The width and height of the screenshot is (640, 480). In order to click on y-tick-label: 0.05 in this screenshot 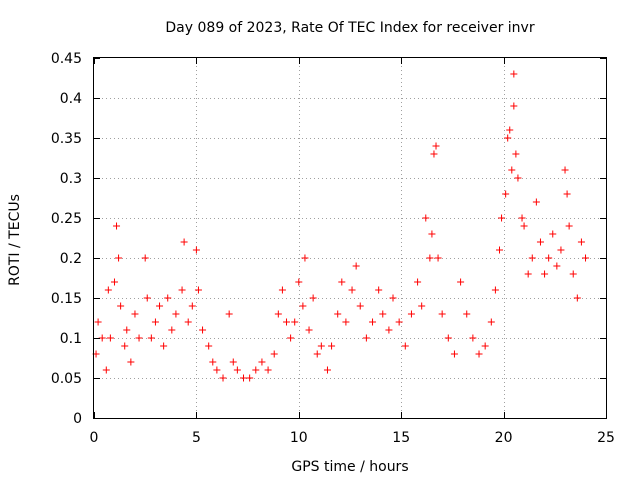, I will do `click(66, 379)`.